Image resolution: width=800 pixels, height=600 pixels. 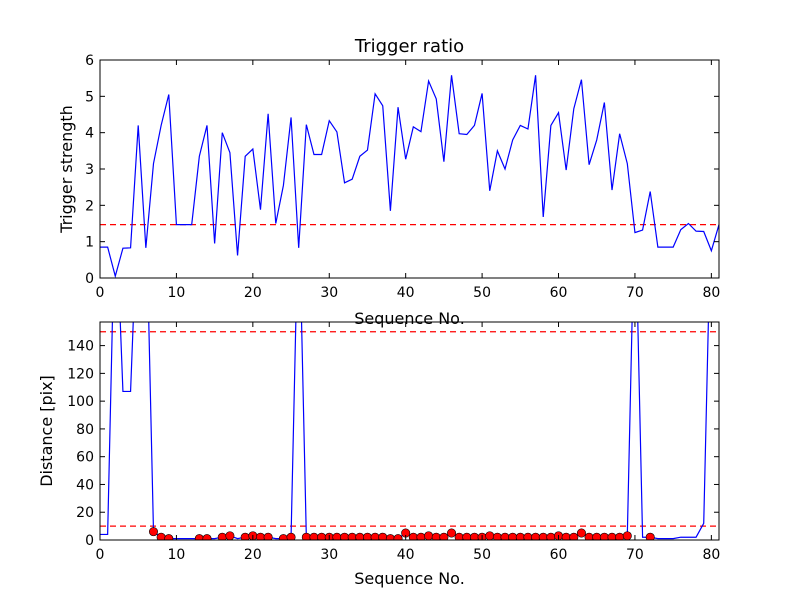 I want to click on y-tick-label: 80, so click(x=85, y=430).